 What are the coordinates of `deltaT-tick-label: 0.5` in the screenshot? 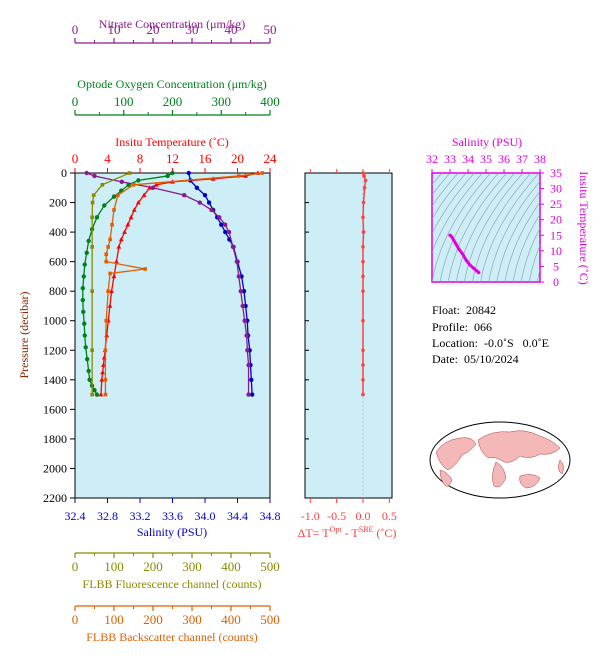 It's located at (389, 516).